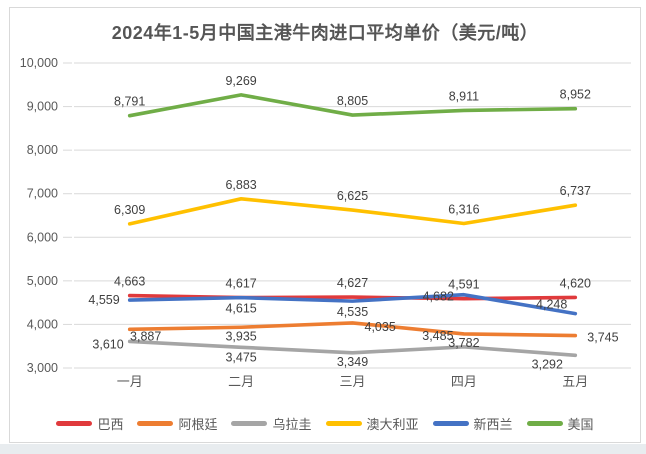 The image size is (646, 454). What do you see at coordinates (352, 381) in the screenshot?
I see `x-axis-tick-label: 三月` at bounding box center [352, 381].